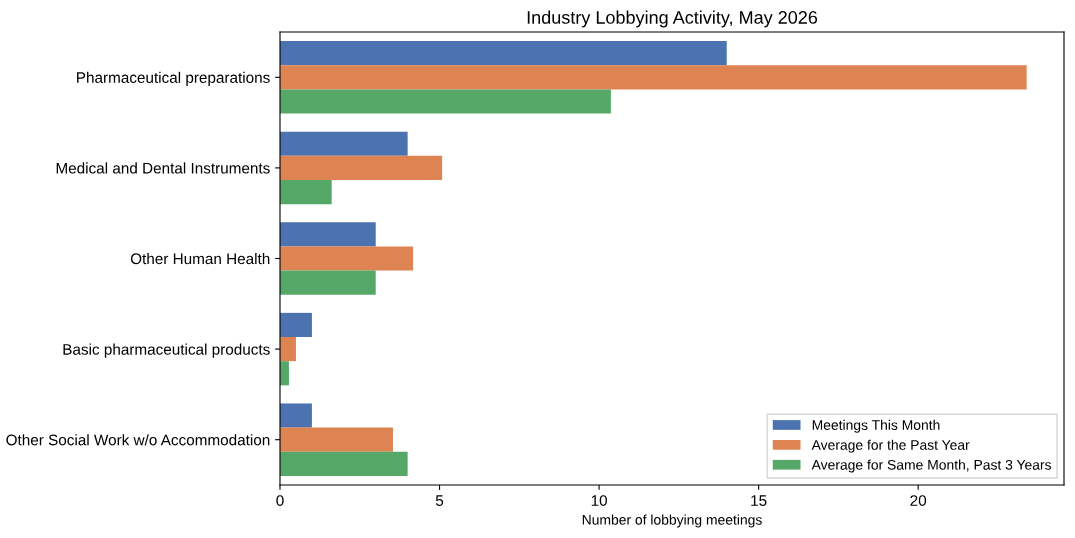  I want to click on y-tick-label: Other Human Health, so click(200, 258).